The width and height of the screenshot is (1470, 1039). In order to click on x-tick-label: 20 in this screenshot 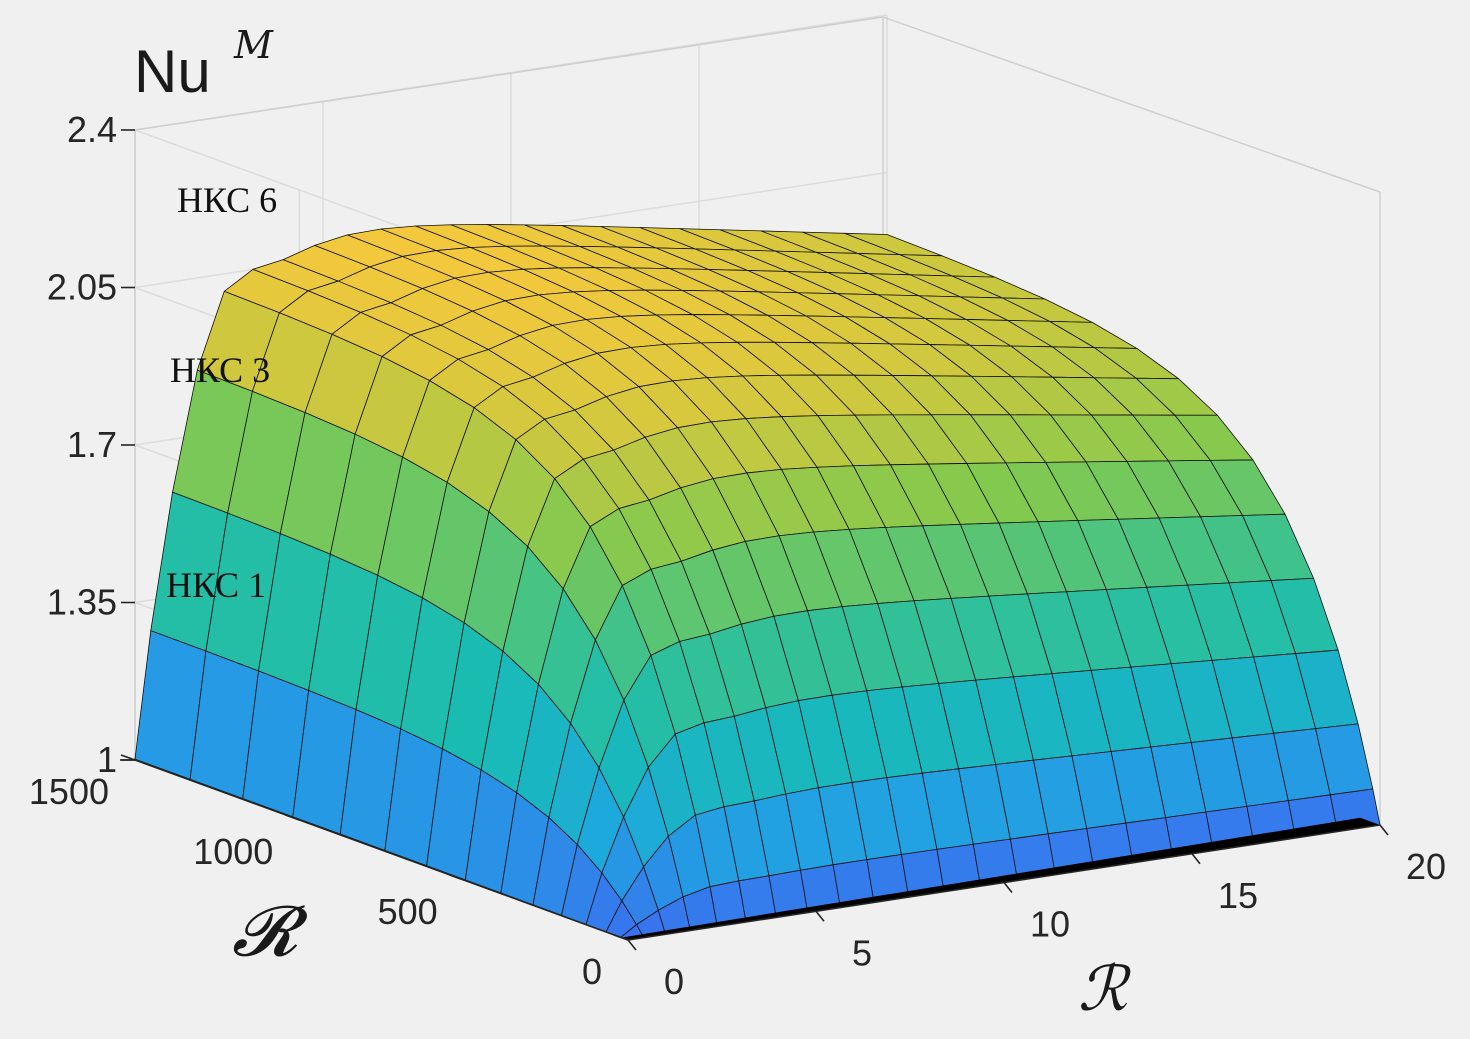, I will do `click(1426, 866)`.